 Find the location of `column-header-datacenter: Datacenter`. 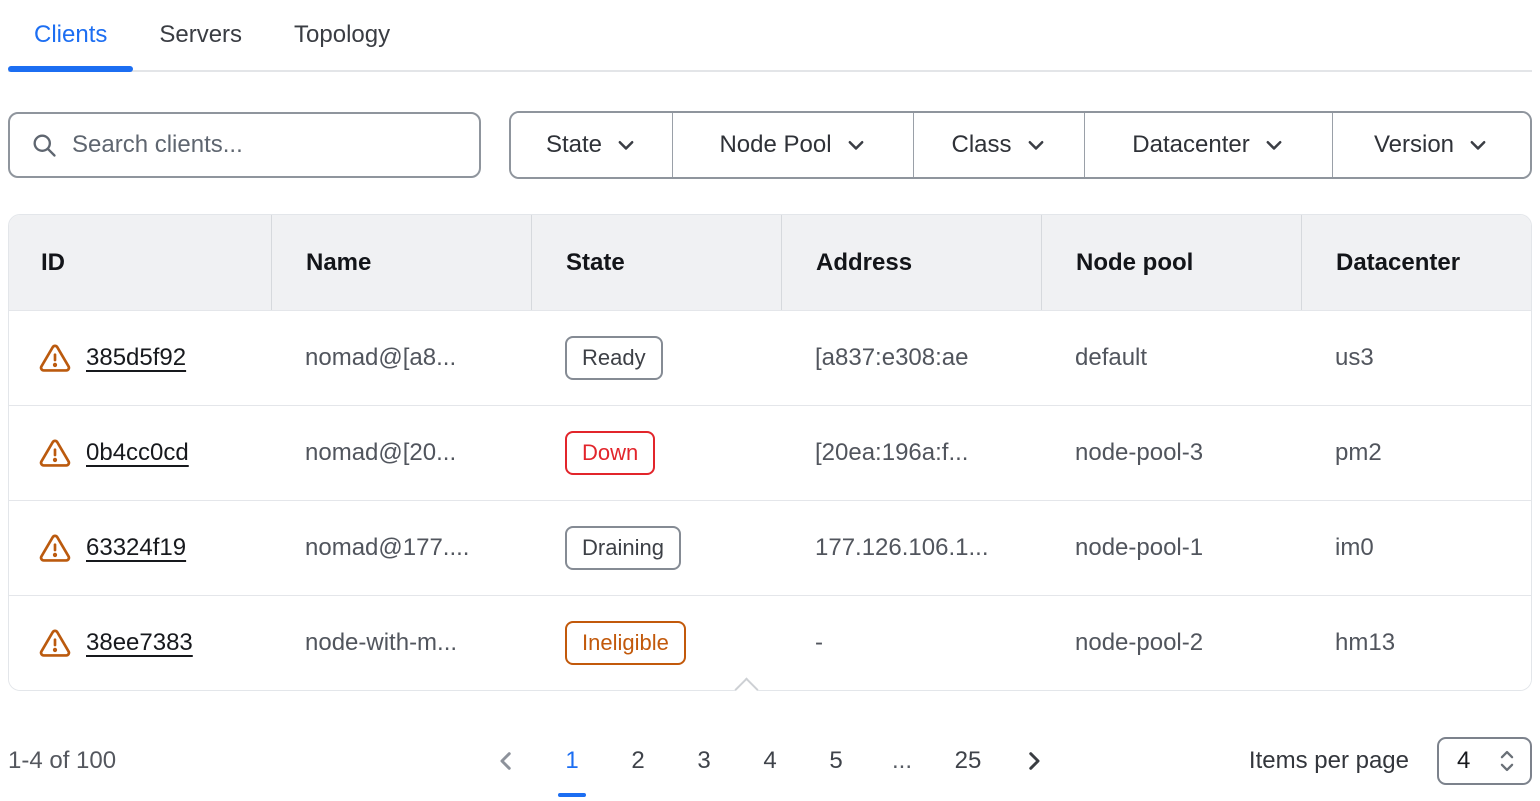

column-header-datacenter: Datacenter is located at coordinates (1416, 262).